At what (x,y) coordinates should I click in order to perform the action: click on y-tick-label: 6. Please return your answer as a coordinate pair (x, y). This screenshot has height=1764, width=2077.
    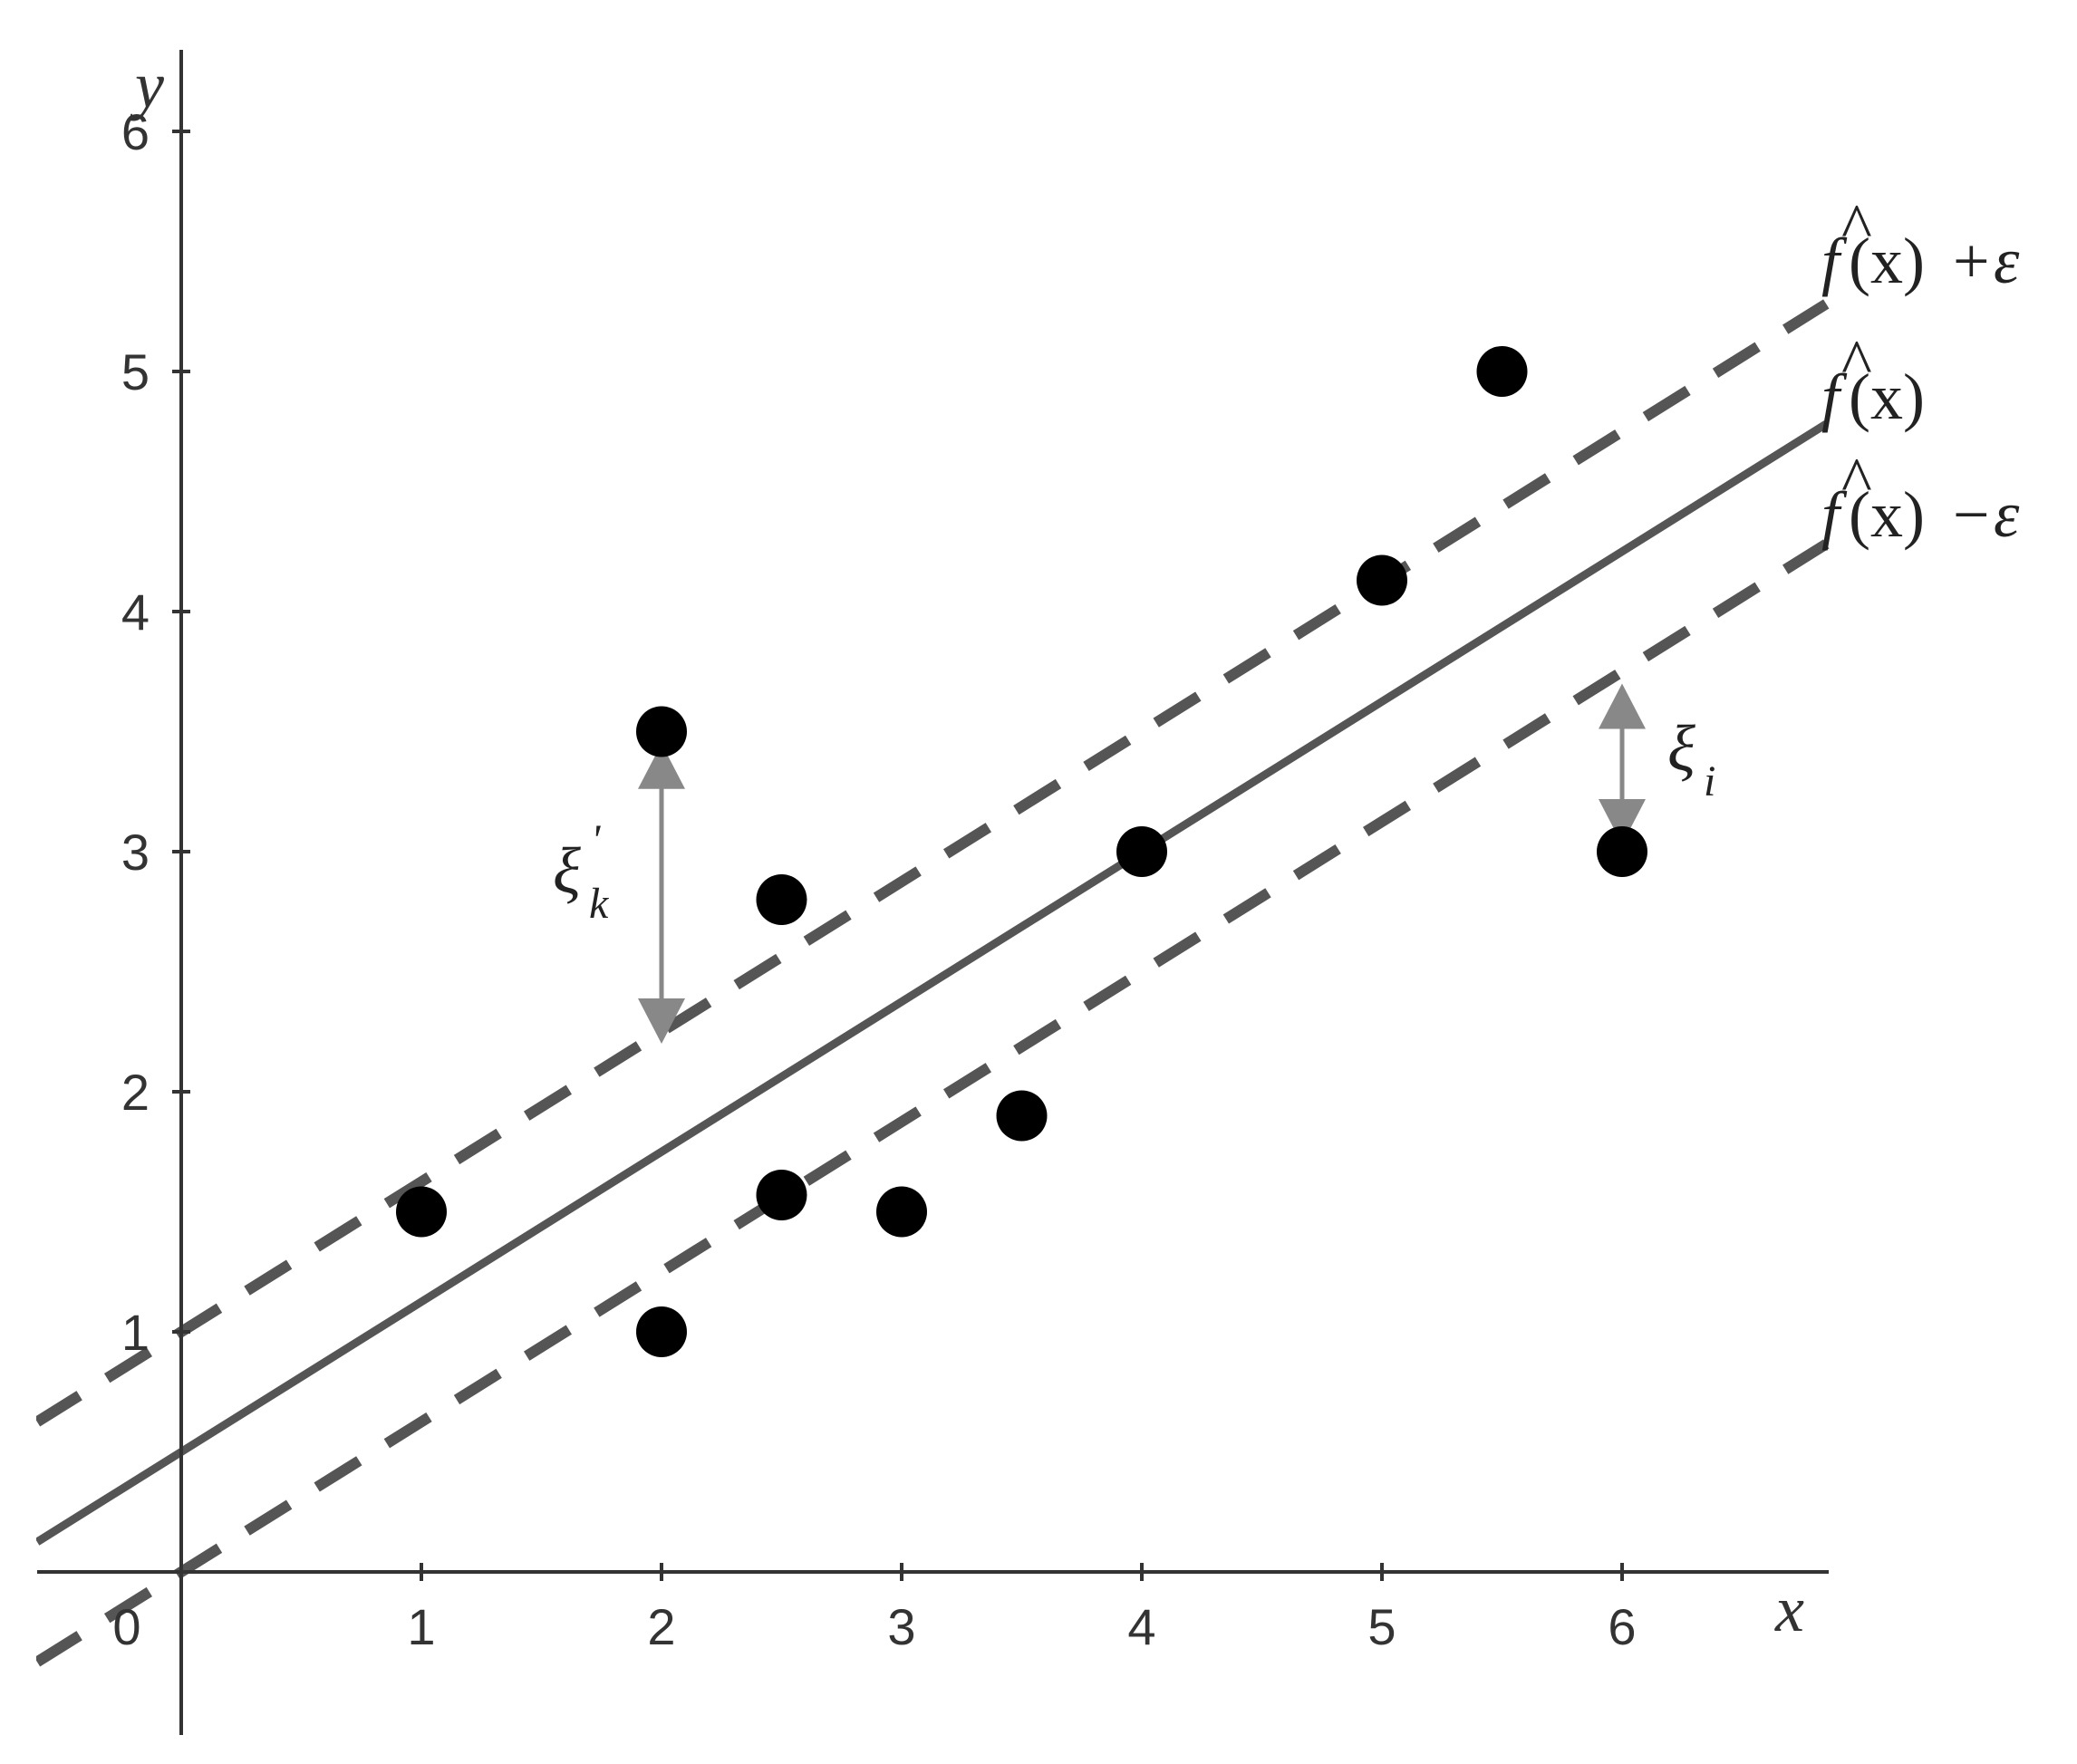
    Looking at the image, I should click on (135, 131).